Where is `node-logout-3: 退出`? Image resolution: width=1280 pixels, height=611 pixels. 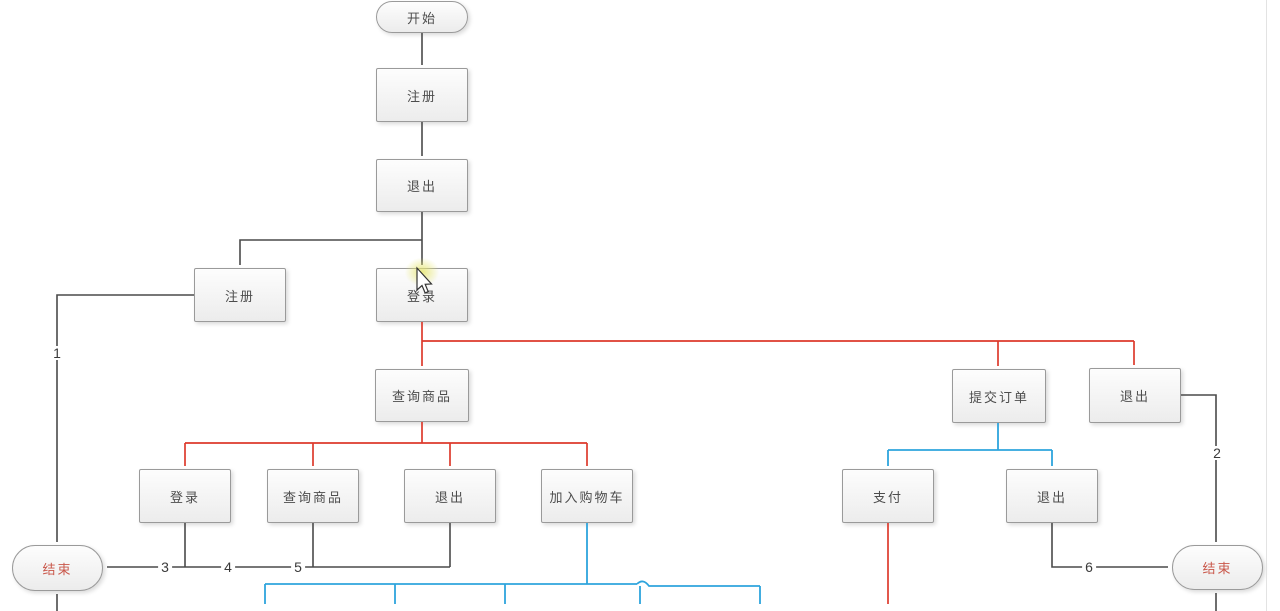
node-logout-3: 退出 is located at coordinates (450, 496).